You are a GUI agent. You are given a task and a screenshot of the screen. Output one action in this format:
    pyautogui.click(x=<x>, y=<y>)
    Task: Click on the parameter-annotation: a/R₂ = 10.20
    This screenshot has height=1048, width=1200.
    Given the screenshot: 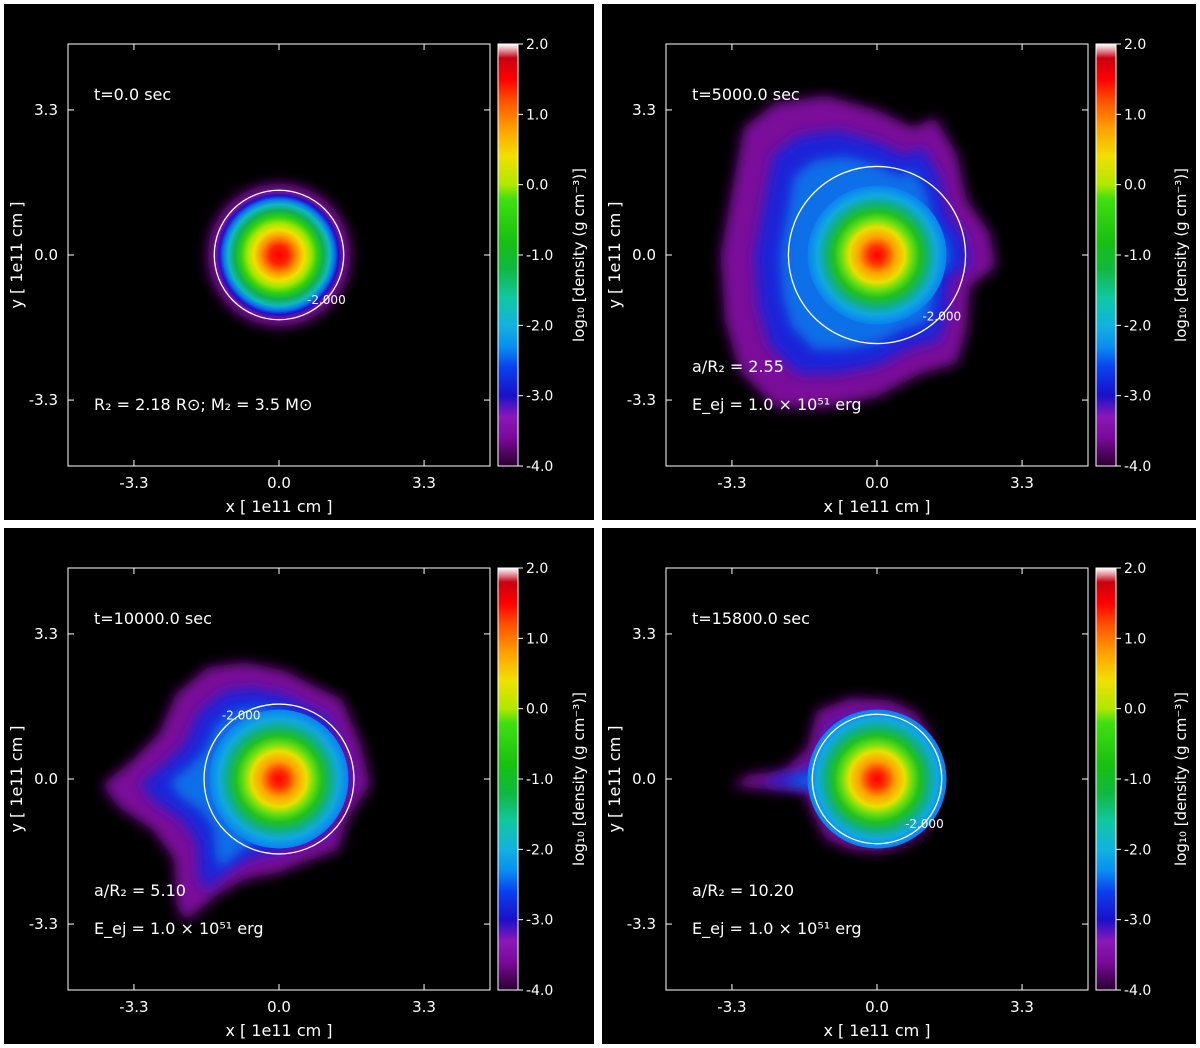 What is the action you would take?
    pyautogui.click(x=743, y=890)
    